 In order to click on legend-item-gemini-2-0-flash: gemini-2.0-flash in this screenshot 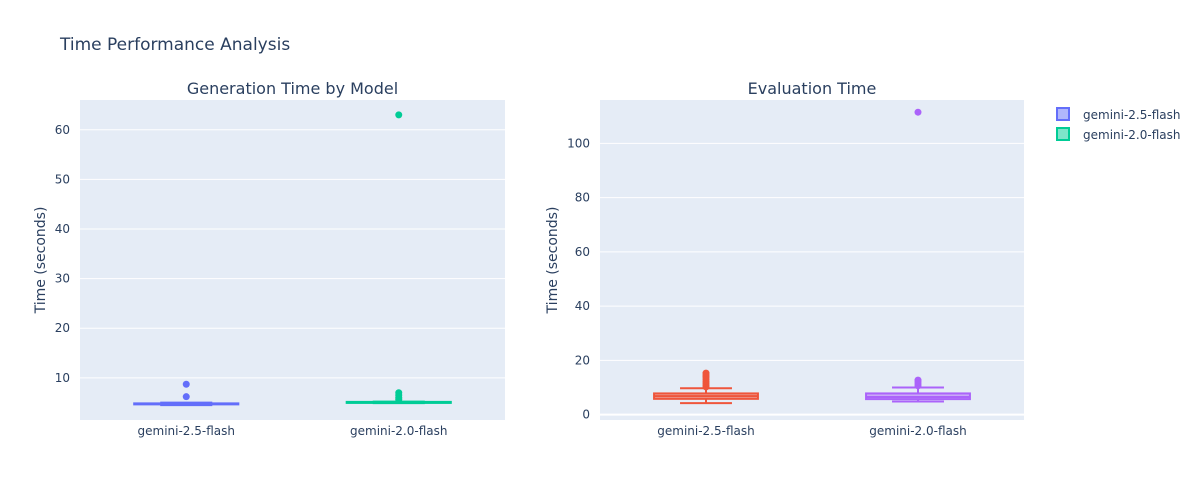, I will do `click(1118, 134)`.